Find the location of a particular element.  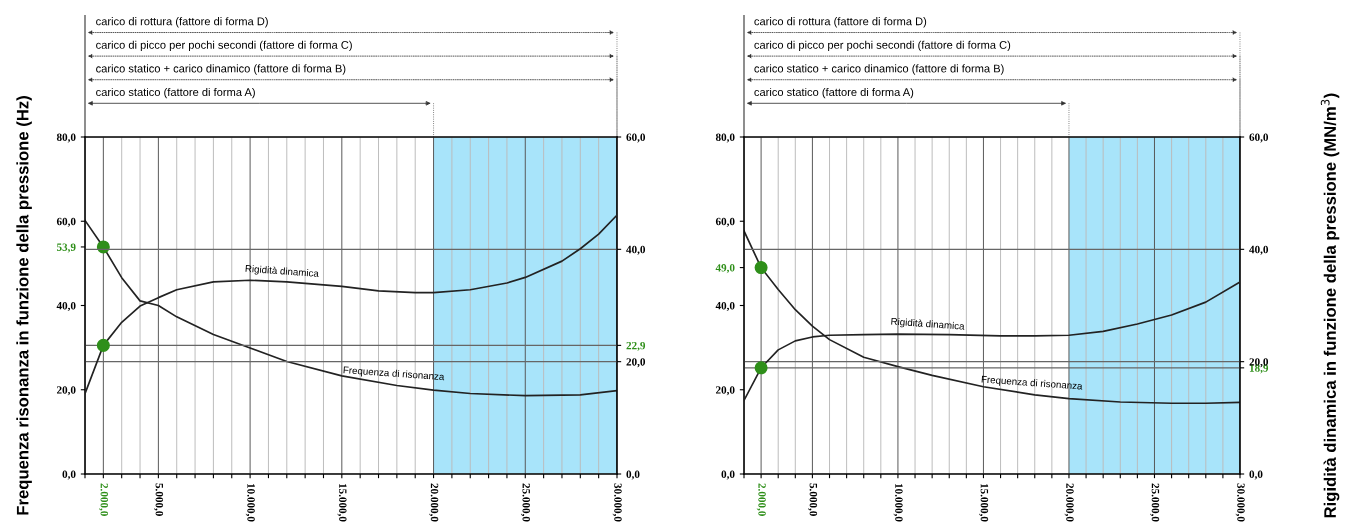

y2-axis-title: Rigidità dinamica in funzione della pressione (MN/m$^{3}$) is located at coordinates (1330, 305).